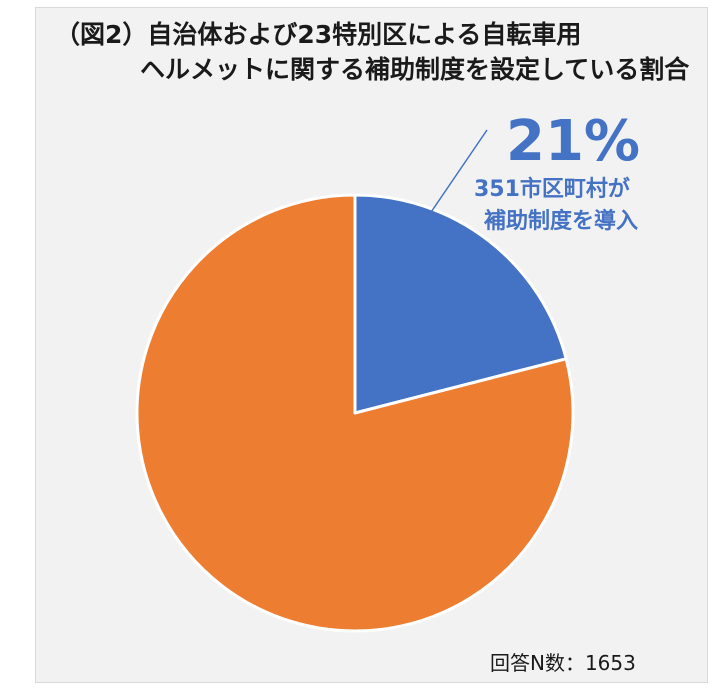  What do you see at coordinates (552, 189) in the screenshot?
I see `callout-line1: 351市区町村が` at bounding box center [552, 189].